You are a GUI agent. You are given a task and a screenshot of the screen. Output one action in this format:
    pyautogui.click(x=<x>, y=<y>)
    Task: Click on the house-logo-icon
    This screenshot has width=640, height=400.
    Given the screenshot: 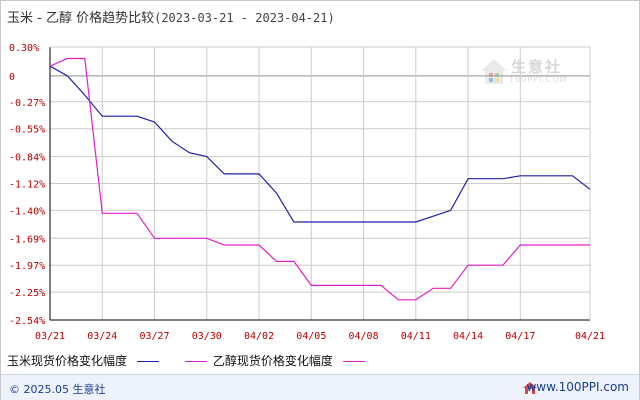 What is the action you would take?
    pyautogui.click(x=494, y=71)
    